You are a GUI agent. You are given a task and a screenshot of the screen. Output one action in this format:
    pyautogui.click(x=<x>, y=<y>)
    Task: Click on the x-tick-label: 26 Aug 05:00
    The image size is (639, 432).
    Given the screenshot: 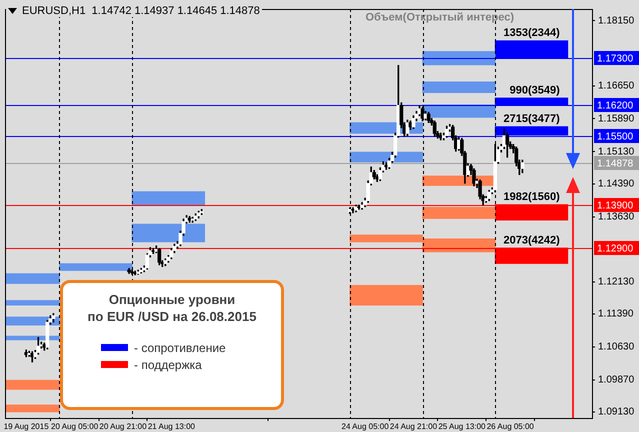 What is the action you would take?
    pyautogui.click(x=510, y=427)
    